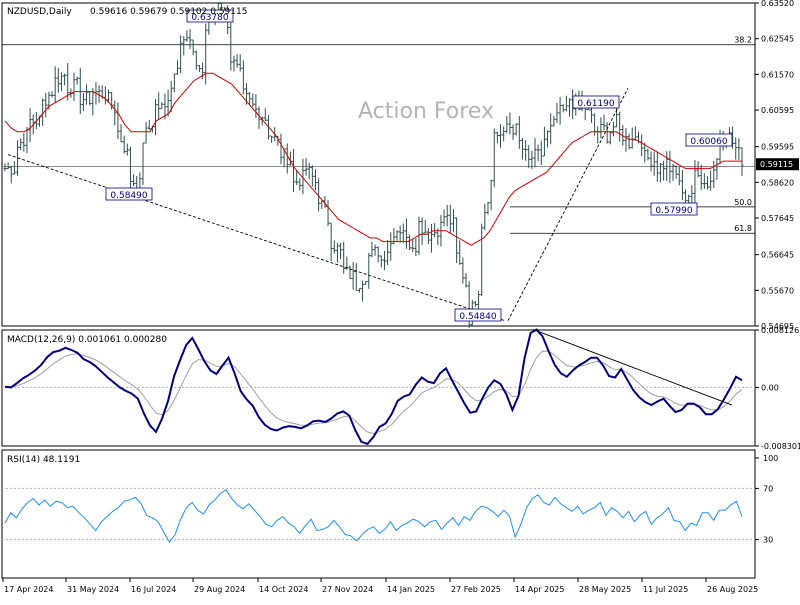 The height and width of the screenshot is (605, 800). Describe the element at coordinates (411, 589) in the screenshot. I see `x-axis-label: 14 Jan 2025` at that location.